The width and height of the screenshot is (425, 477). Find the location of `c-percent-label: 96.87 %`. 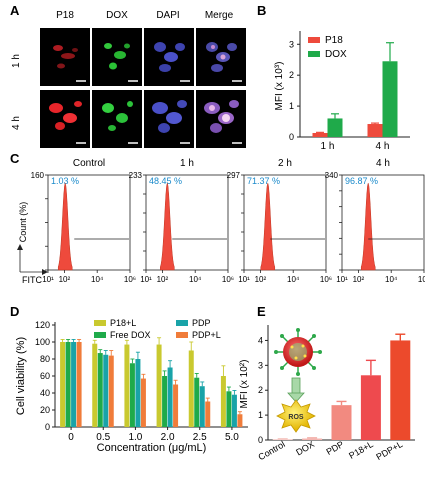

c-percent-label: 96.87 % is located at coordinates (361, 181).